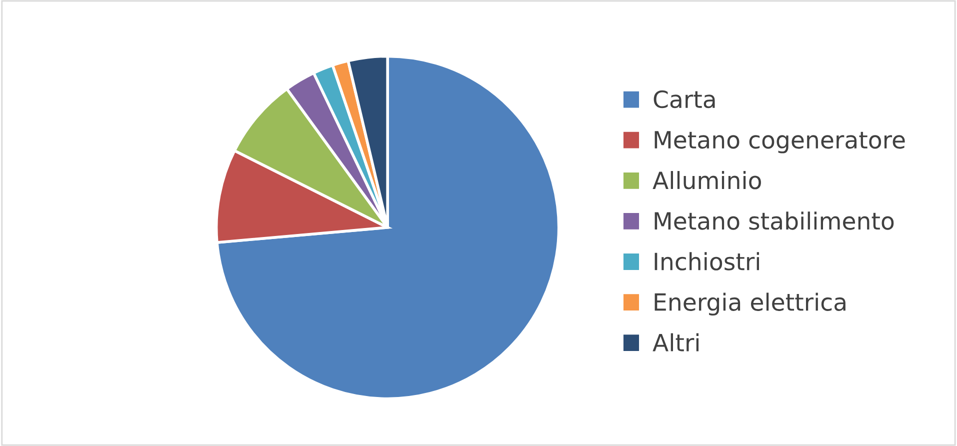  What do you see at coordinates (684, 99) in the screenshot?
I see `legend-label: Carta` at bounding box center [684, 99].